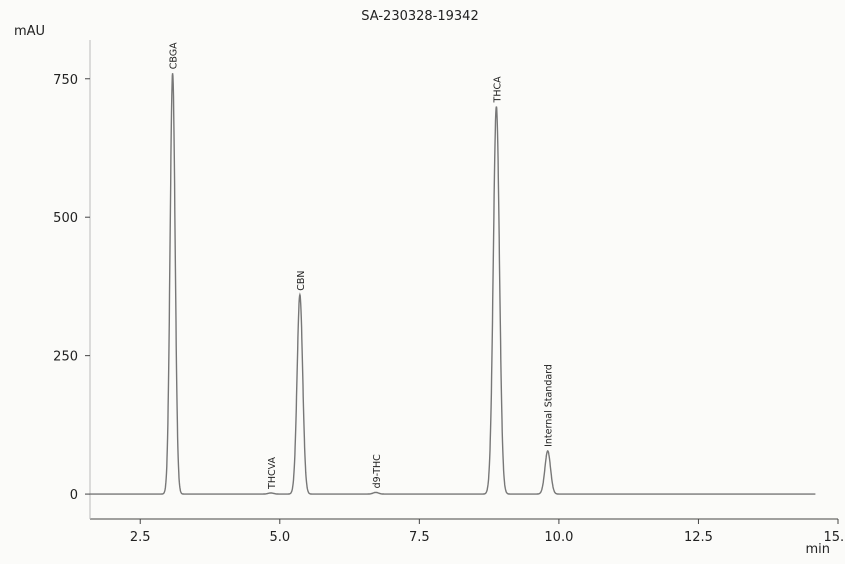  I want to click on x-tick-label: 12.5, so click(698, 537).